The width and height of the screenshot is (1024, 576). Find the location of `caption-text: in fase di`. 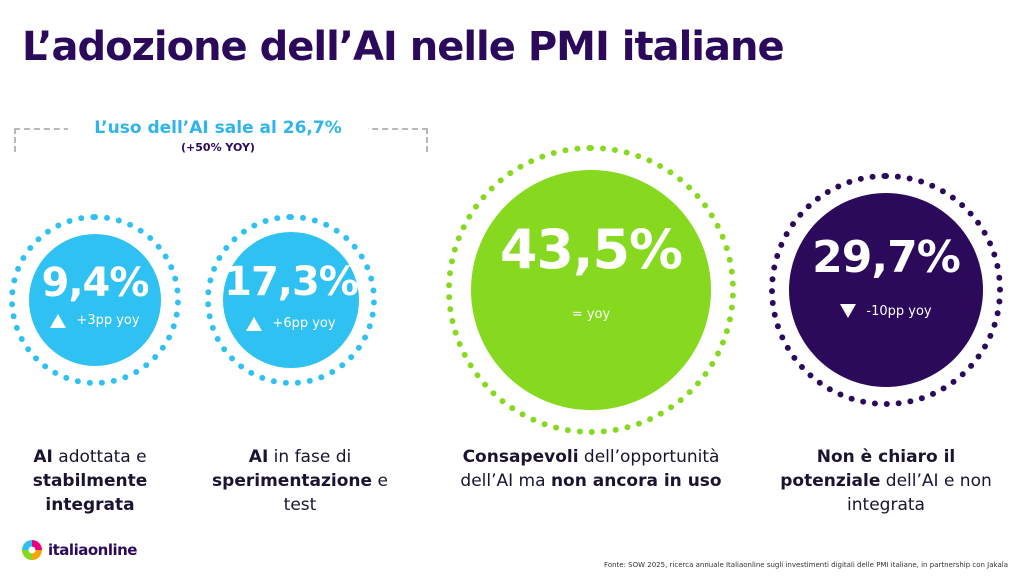

caption-text: in fase di is located at coordinates (310, 457).